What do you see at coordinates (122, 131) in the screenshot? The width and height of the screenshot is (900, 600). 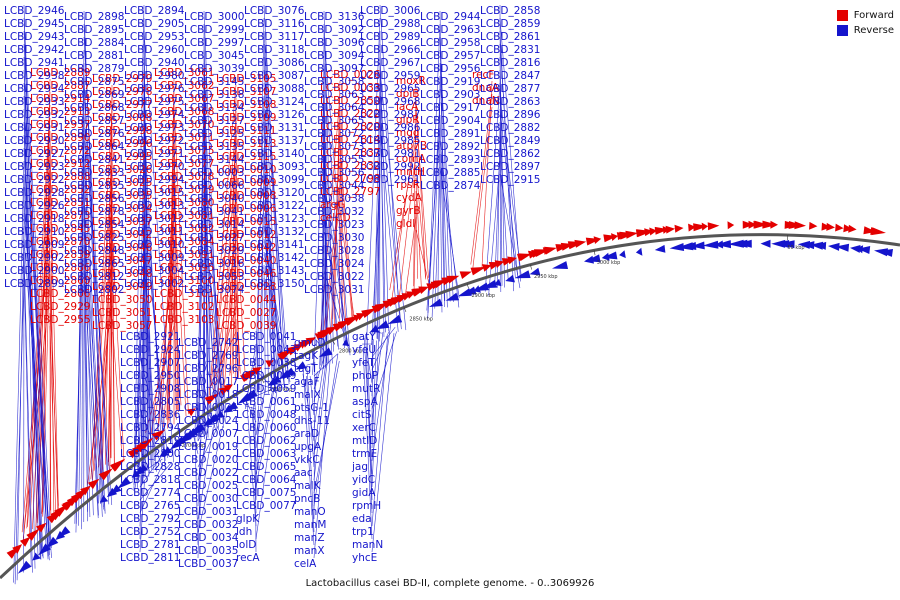 I see `gene-label: LCBD_2998` at bounding box center [122, 131].